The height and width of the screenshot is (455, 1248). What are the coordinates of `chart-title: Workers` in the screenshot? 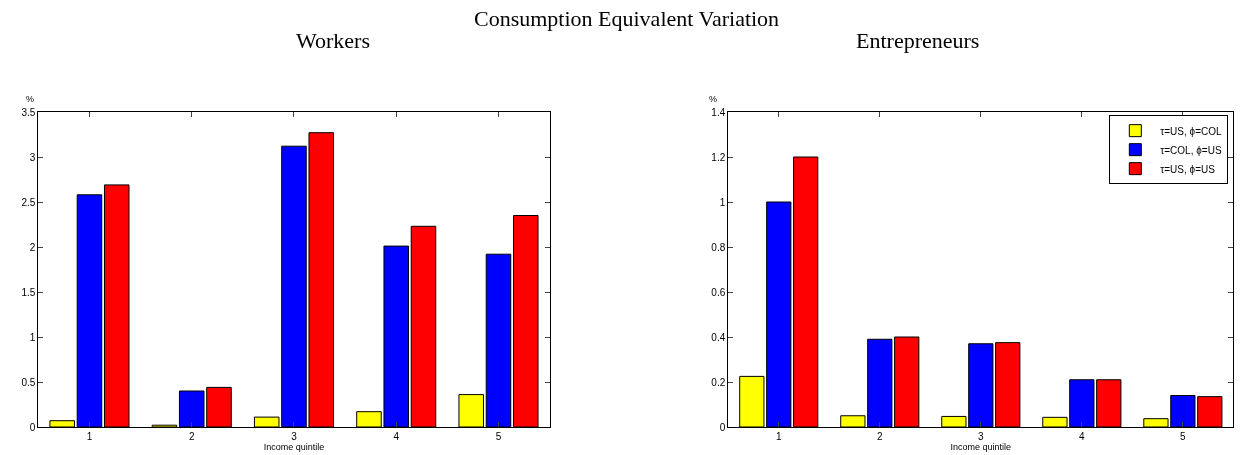 It's located at (333, 40).